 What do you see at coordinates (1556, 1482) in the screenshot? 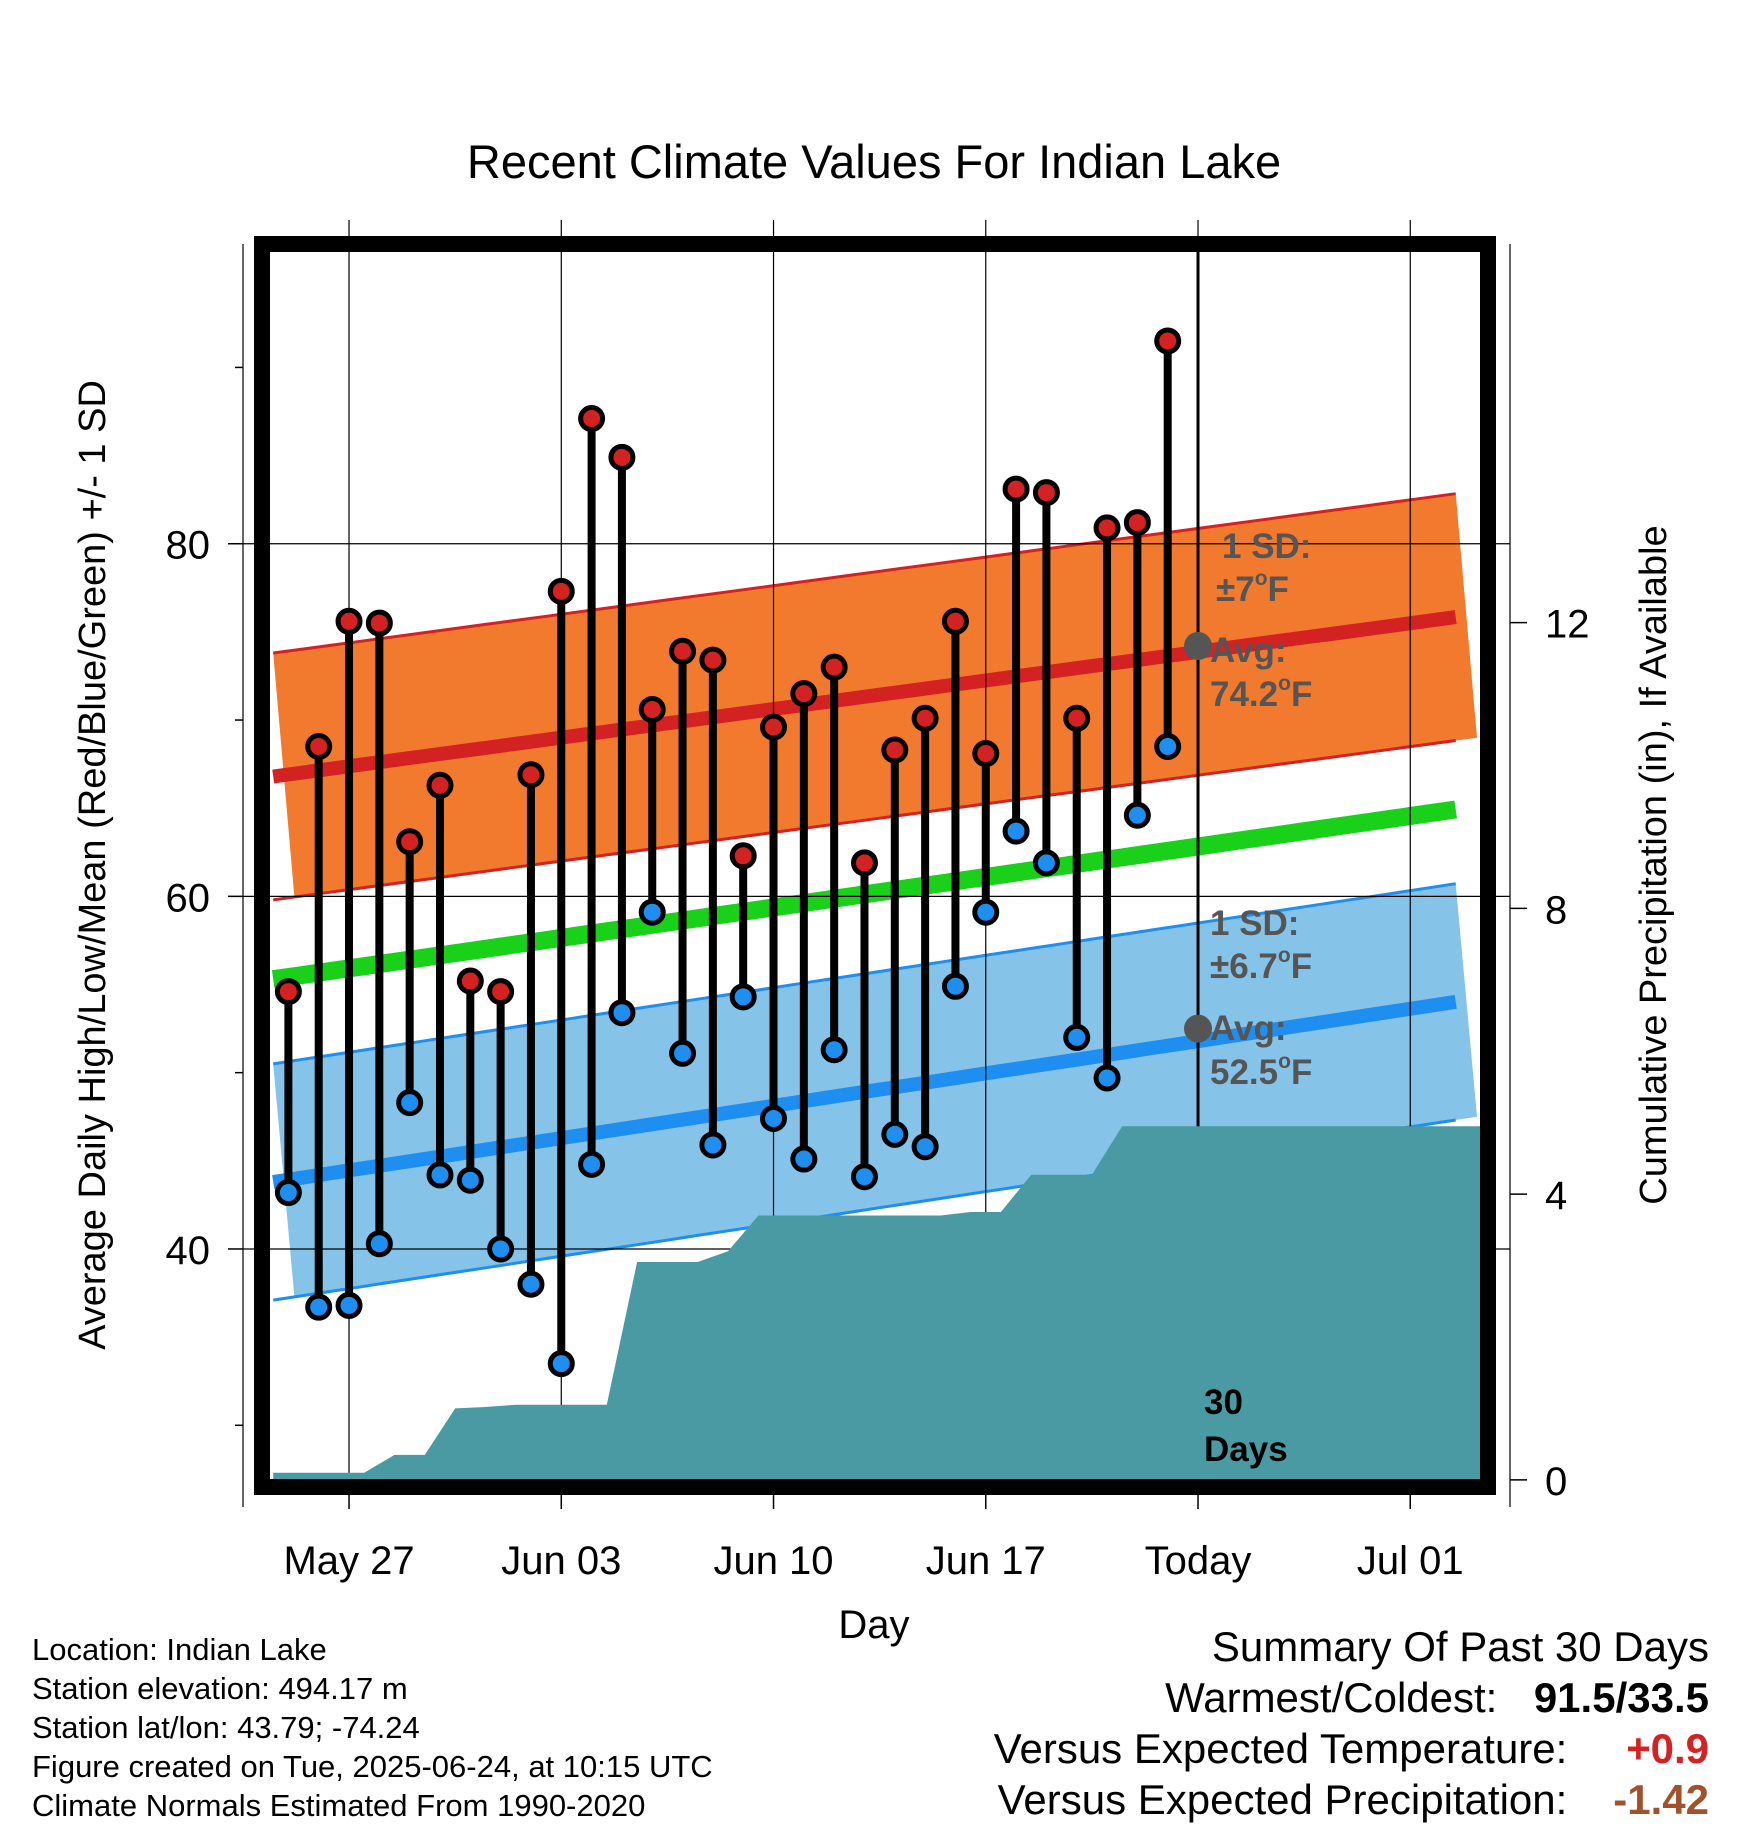
I see `y-right-tick-label-0: 0` at bounding box center [1556, 1482].